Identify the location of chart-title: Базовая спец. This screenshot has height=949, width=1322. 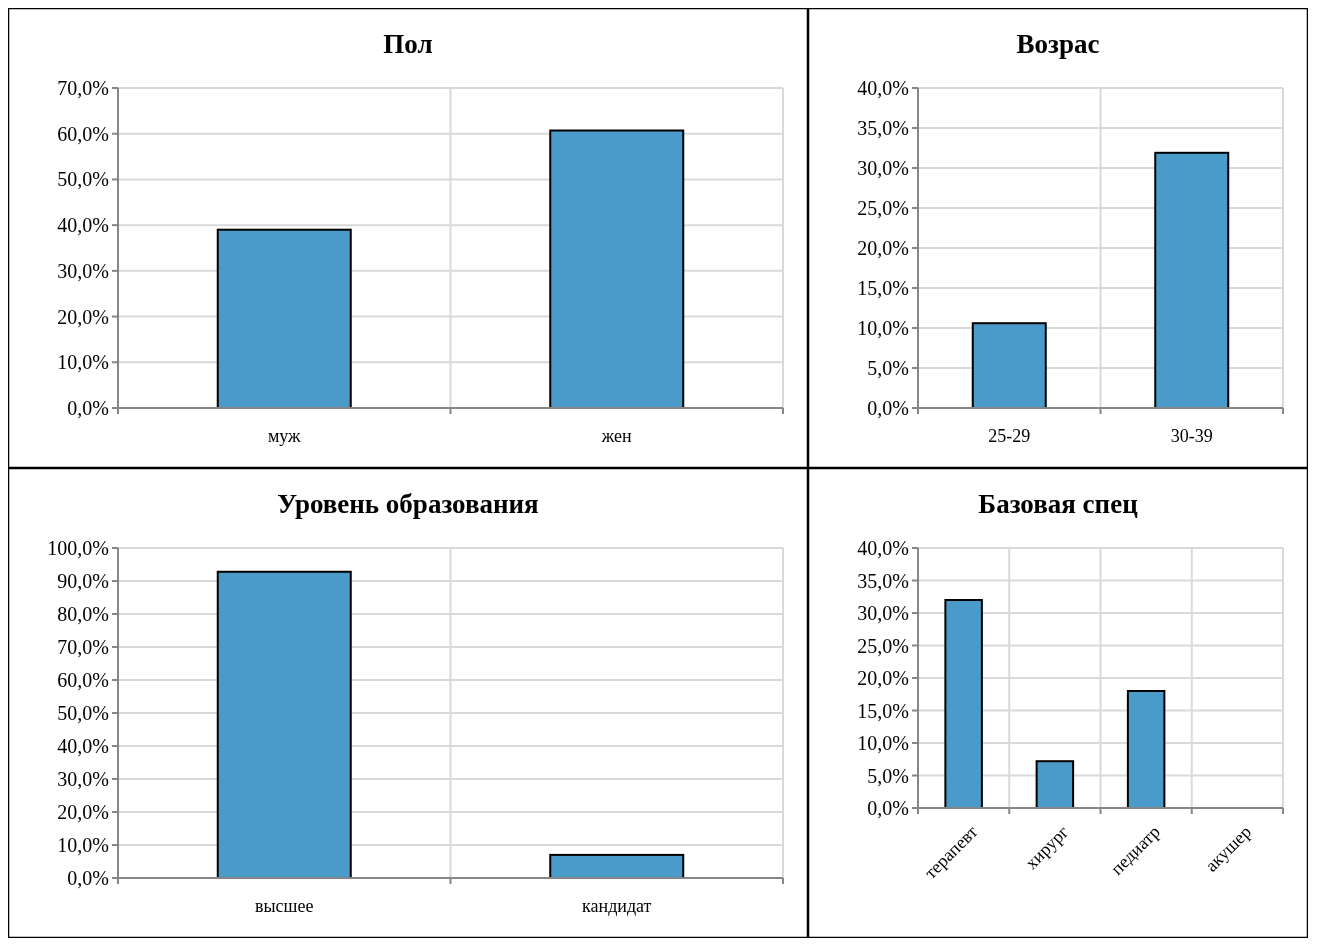
(1058, 504).